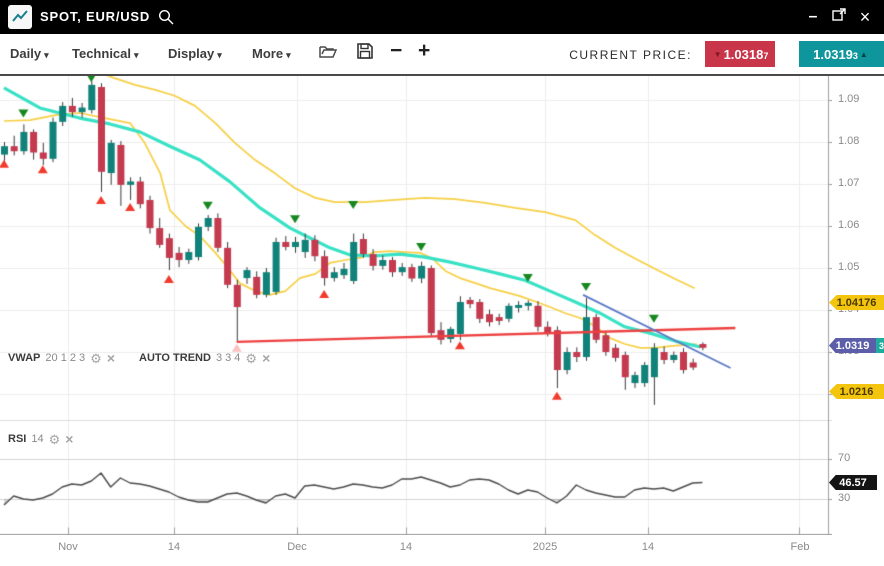 Image resolution: width=884 pixels, height=566 pixels. What do you see at coordinates (844, 498) in the screenshot?
I see `rsi-level-30: 30` at bounding box center [844, 498].